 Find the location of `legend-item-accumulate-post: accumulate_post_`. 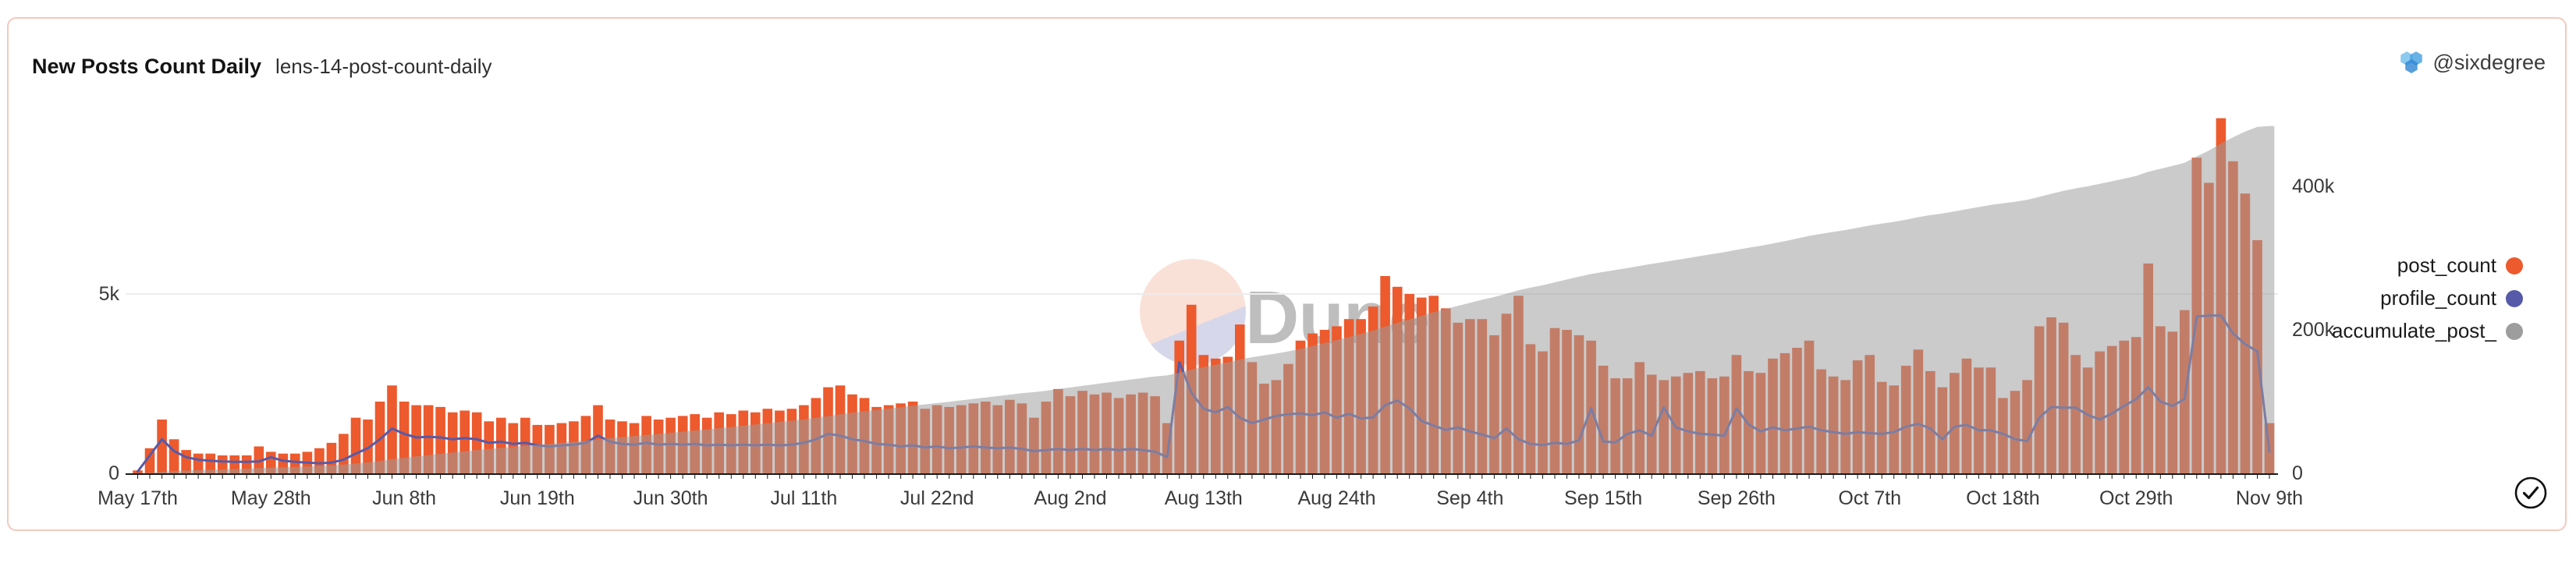

legend-item-accumulate-post: accumulate_post_ is located at coordinates (2427, 331).